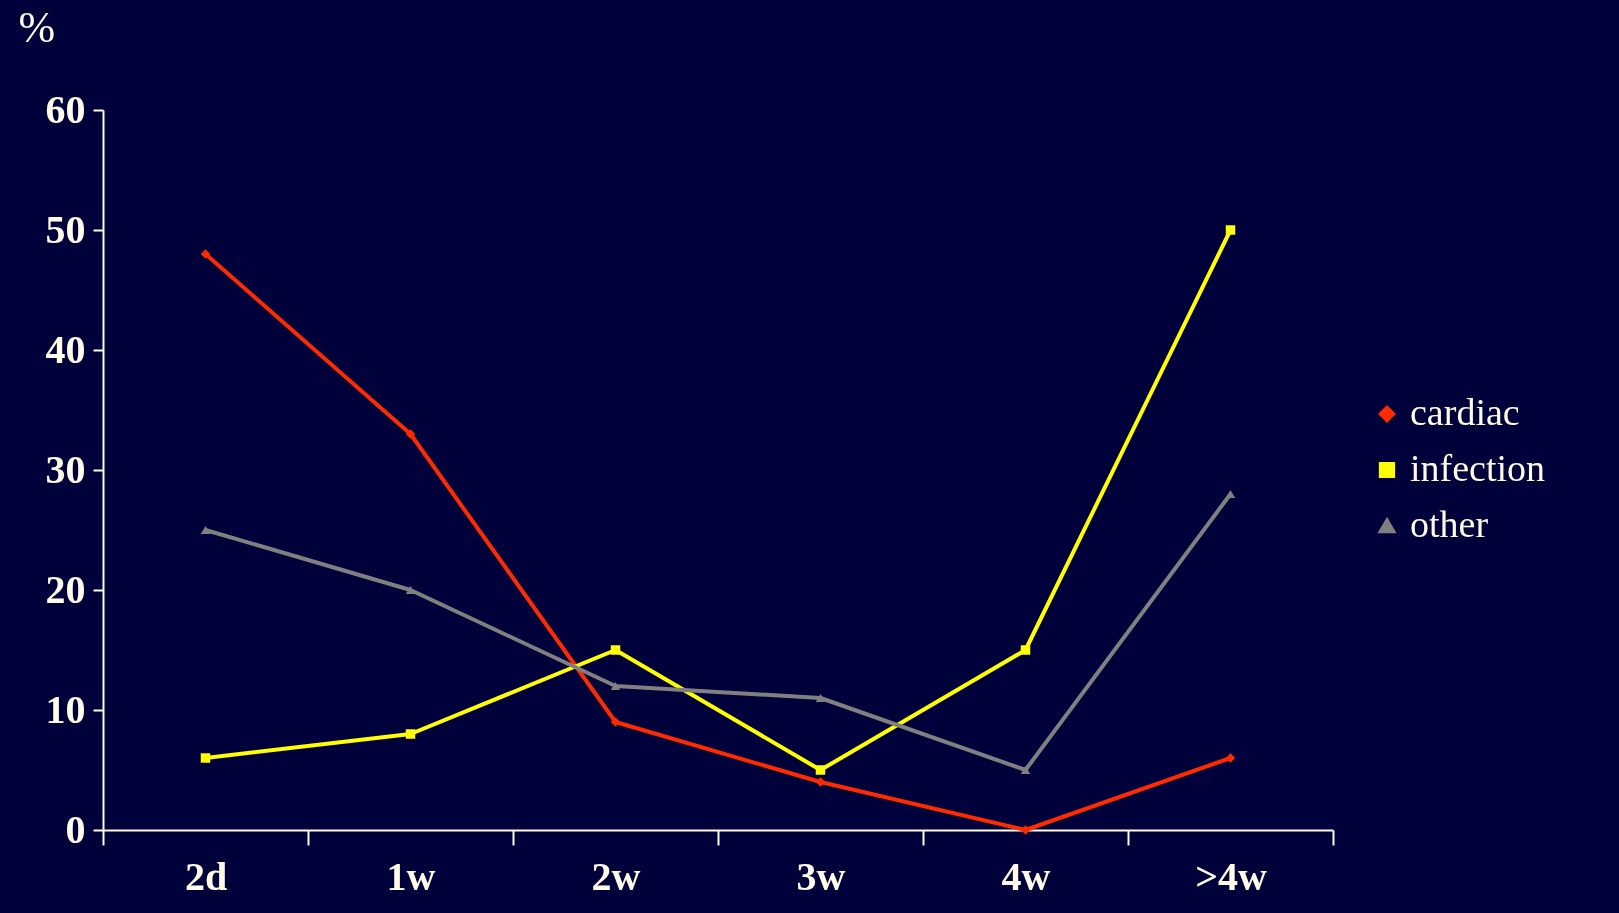 Image resolution: width=1619 pixels, height=913 pixels. What do you see at coordinates (1449, 524) in the screenshot?
I see `legend-label: other` at bounding box center [1449, 524].